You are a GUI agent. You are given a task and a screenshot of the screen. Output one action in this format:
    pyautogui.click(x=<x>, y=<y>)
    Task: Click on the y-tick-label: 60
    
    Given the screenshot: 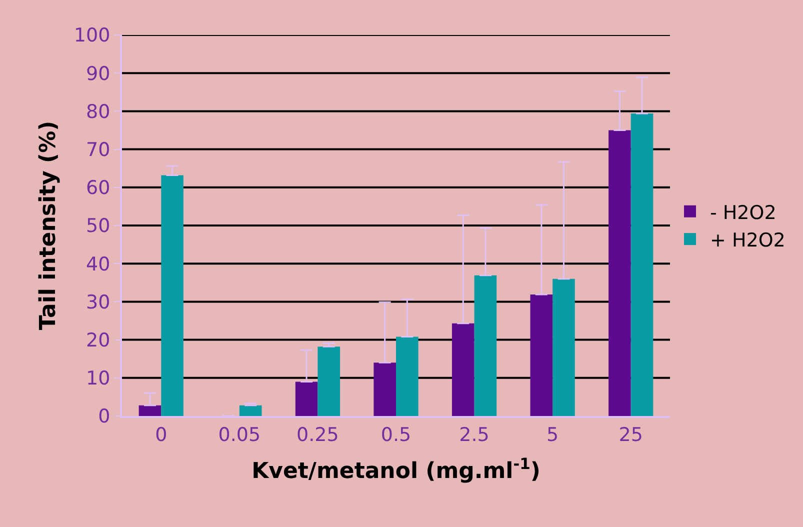 What is the action you would take?
    pyautogui.click(x=98, y=188)
    